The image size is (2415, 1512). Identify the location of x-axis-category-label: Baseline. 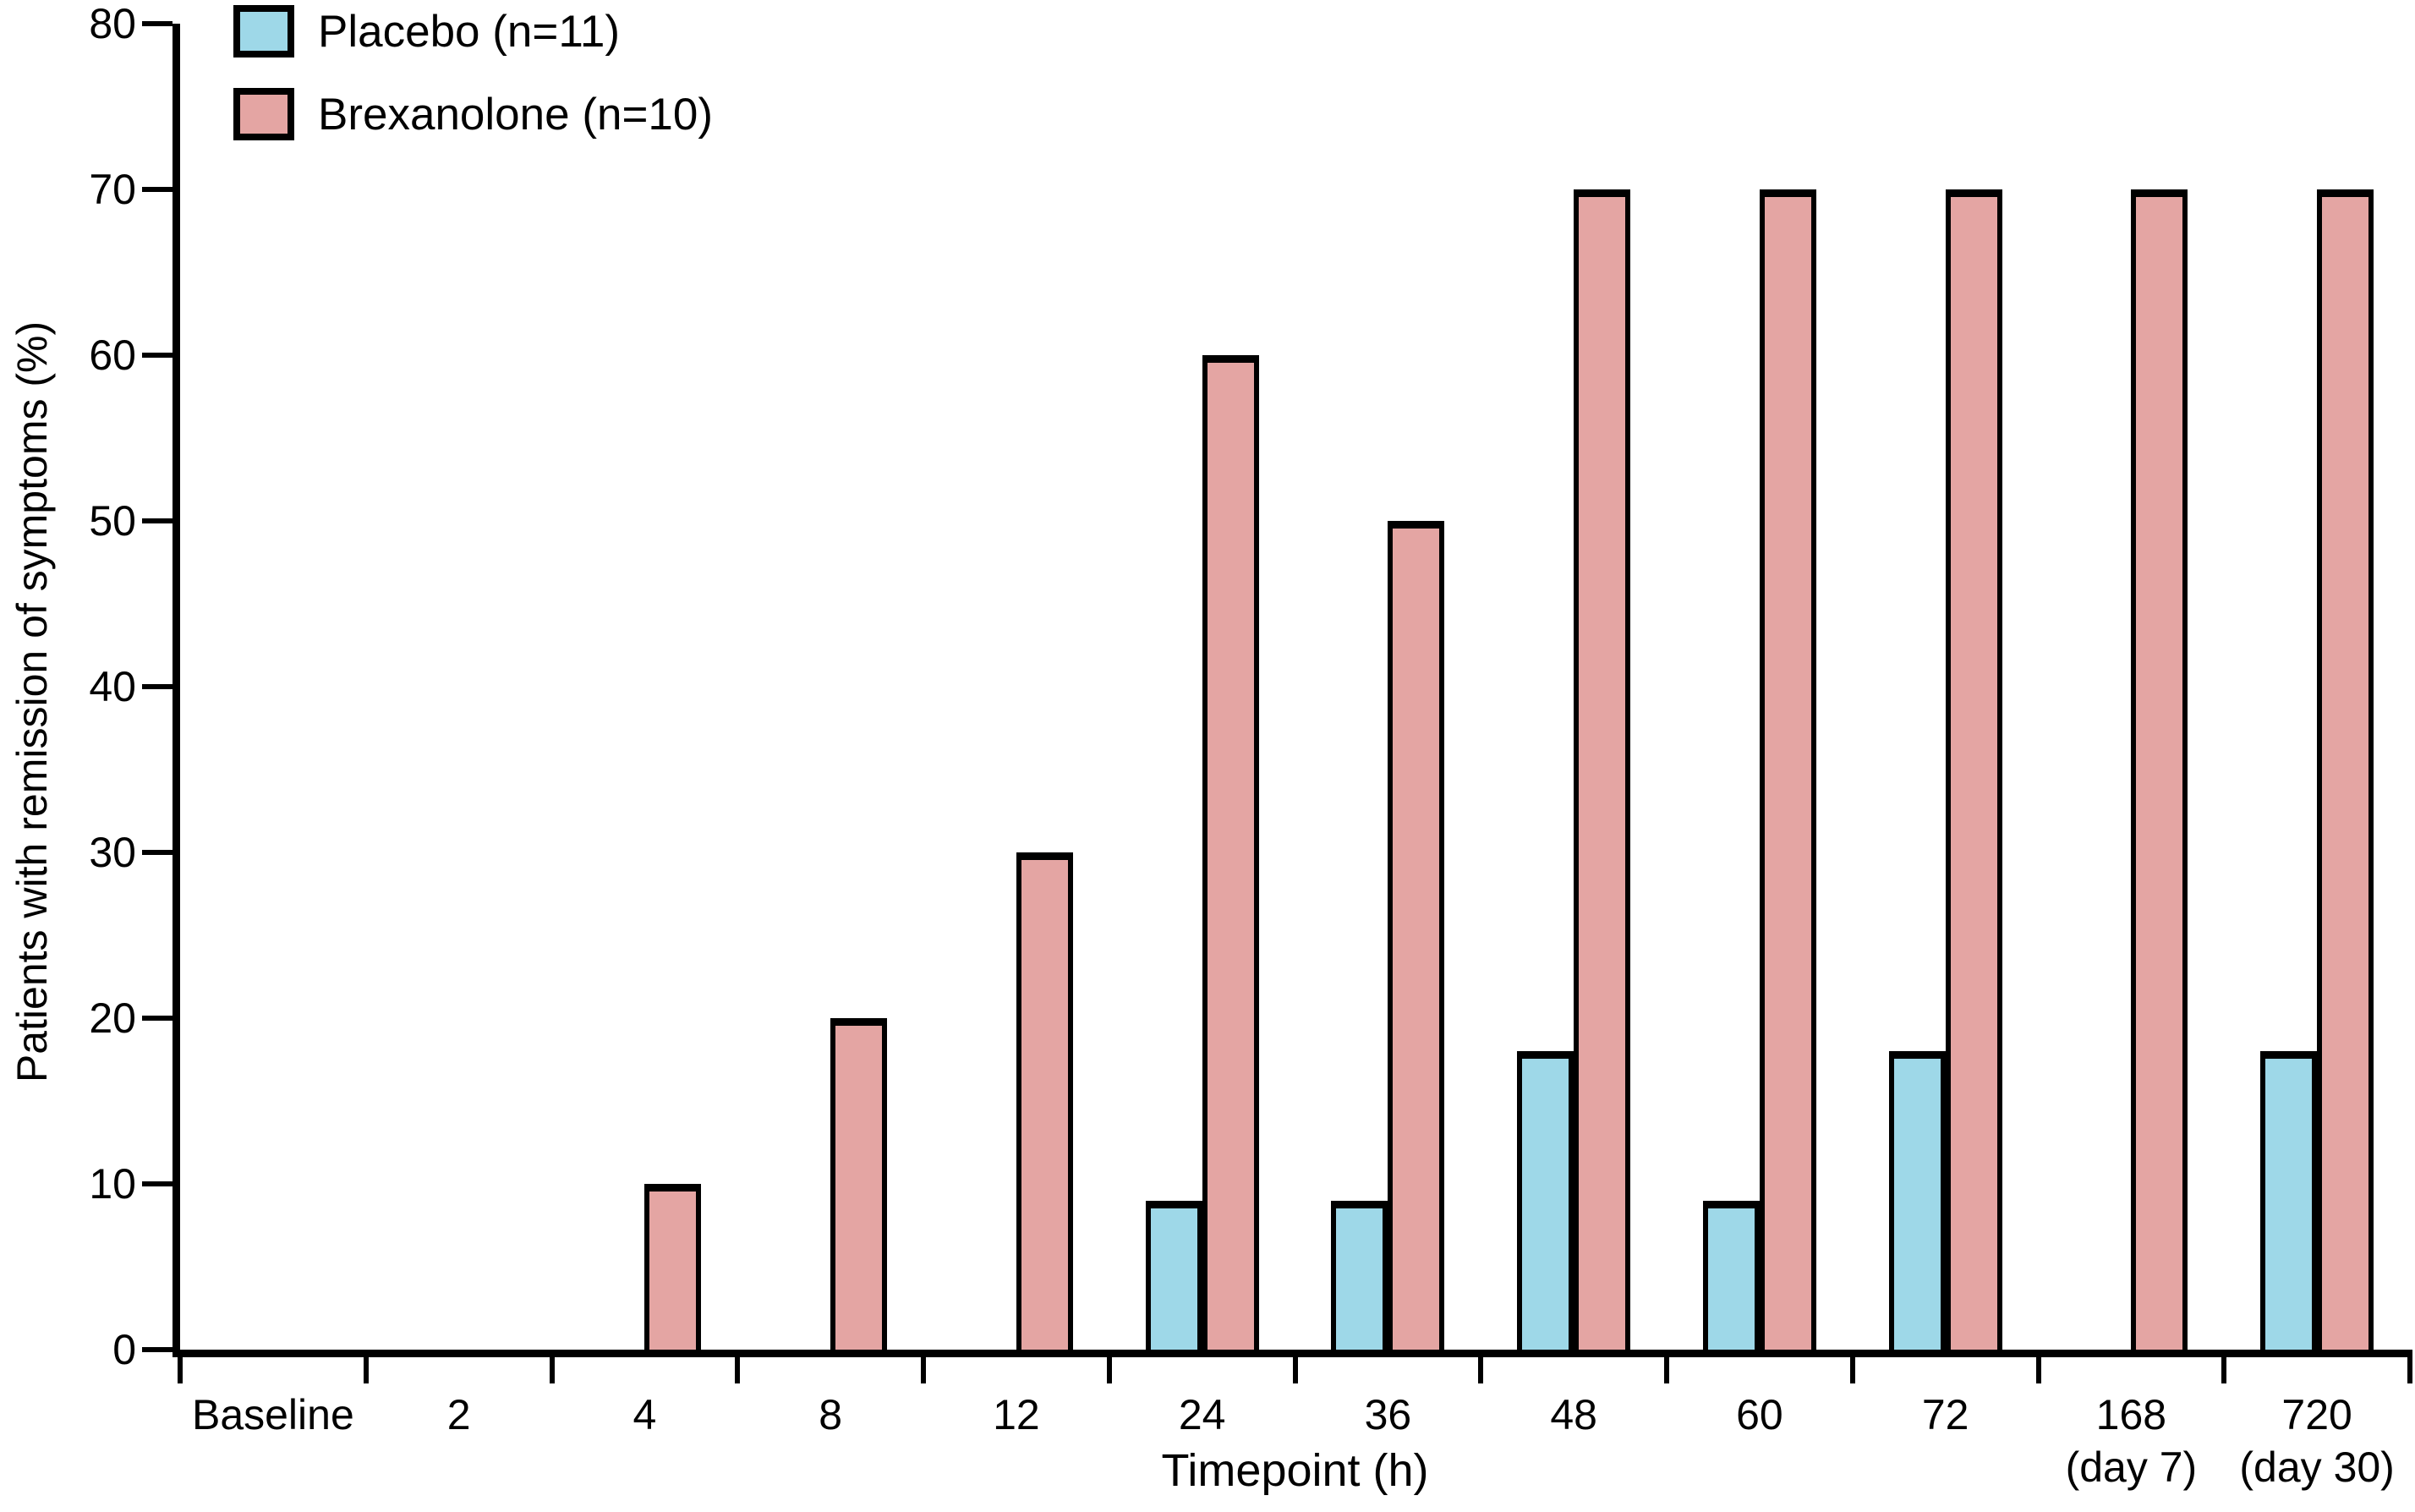
(273, 1415).